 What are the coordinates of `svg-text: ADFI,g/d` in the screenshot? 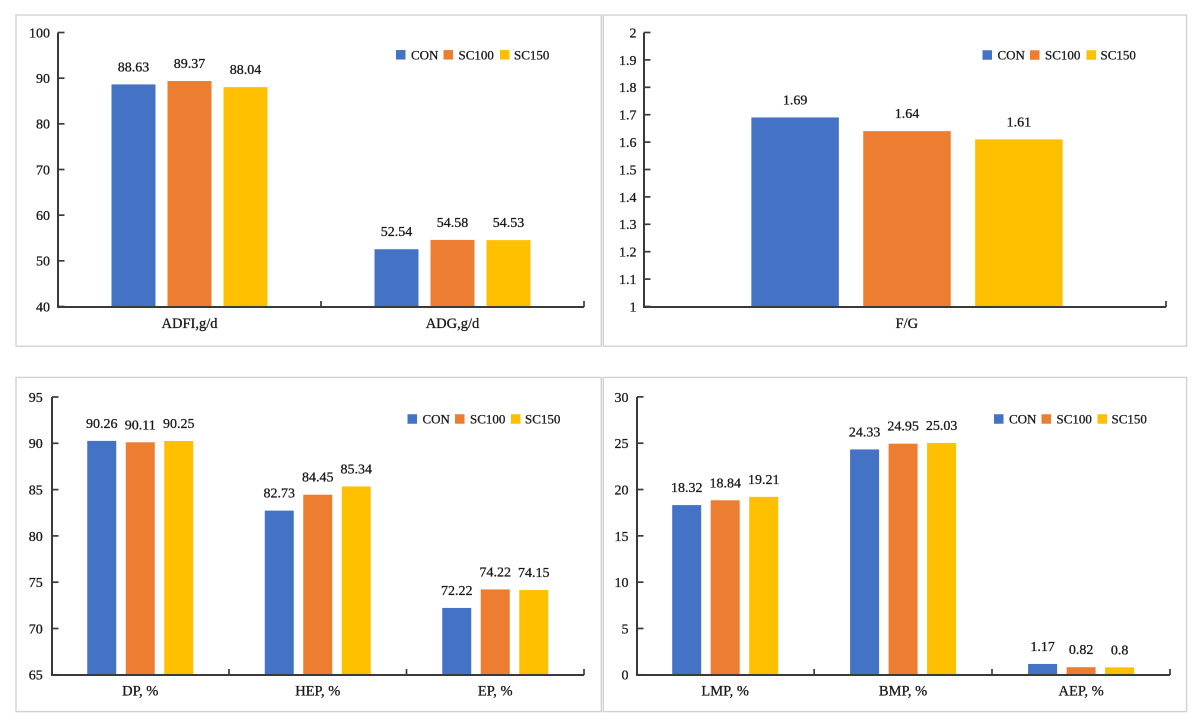 It's located at (190, 324).